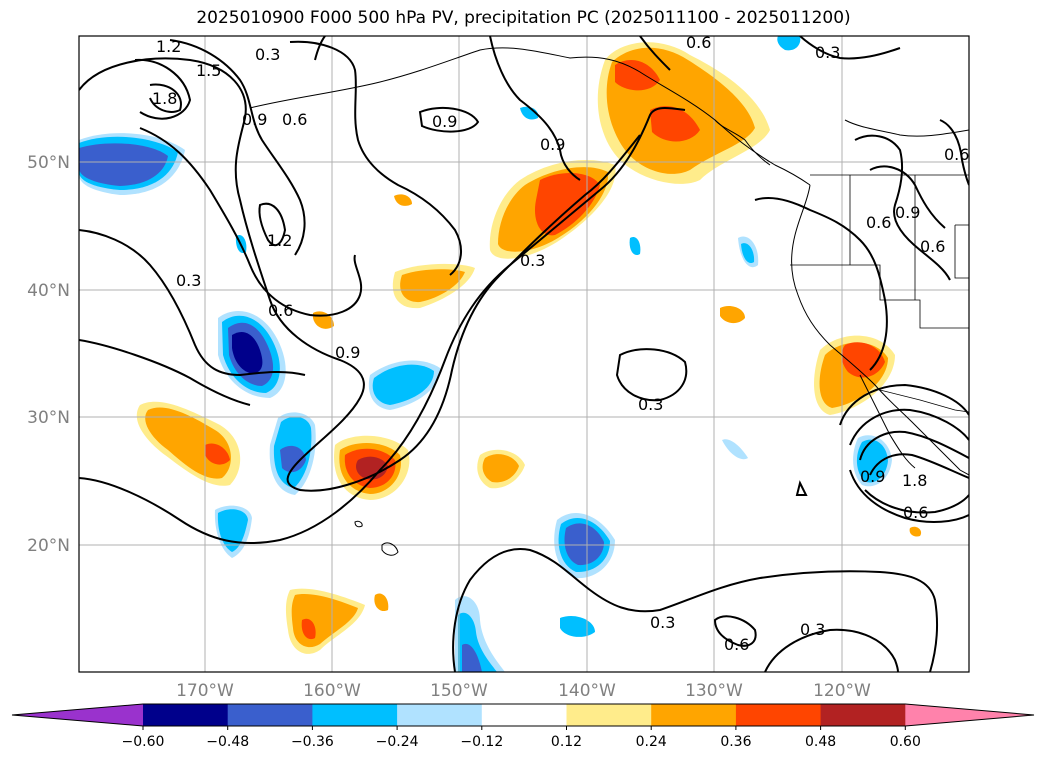  I want to click on coastline-bc, so click(742, 142).